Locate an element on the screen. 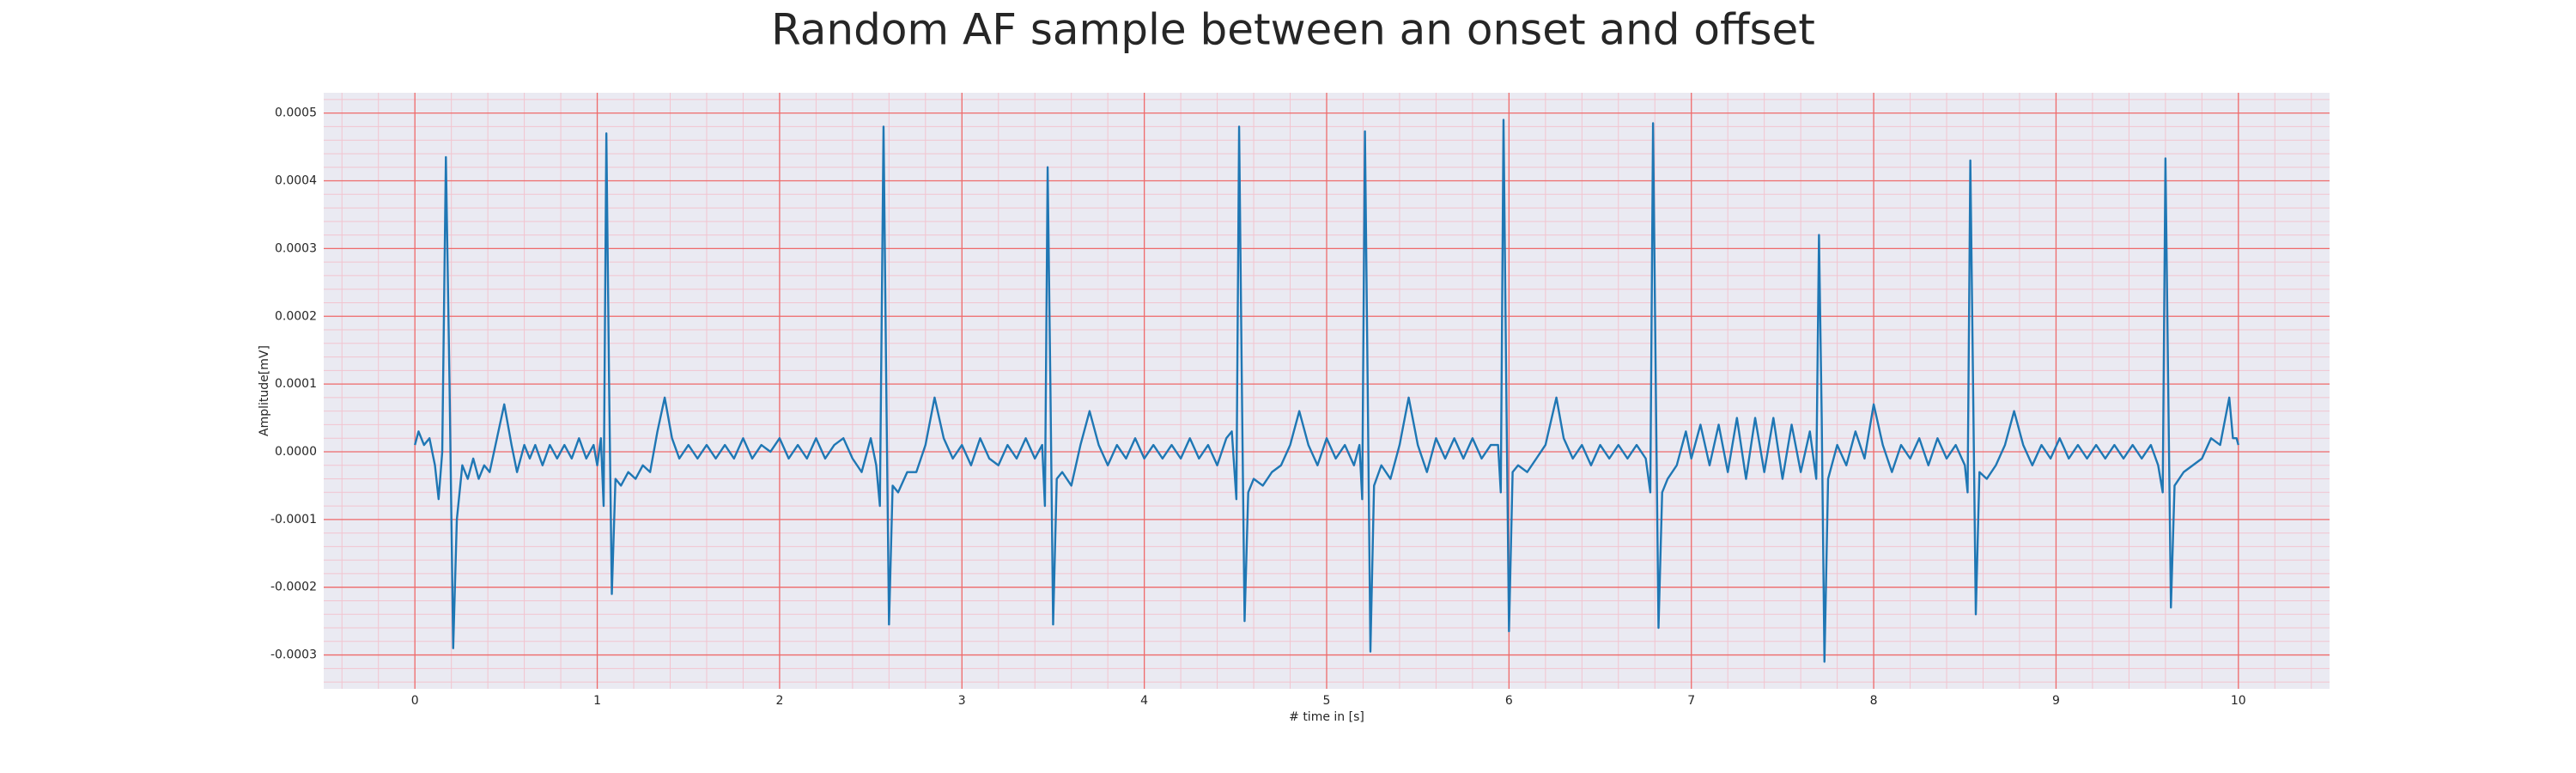 Image resolution: width=2576 pixels, height=773 pixels. x-tick-label: 2 is located at coordinates (779, 701).